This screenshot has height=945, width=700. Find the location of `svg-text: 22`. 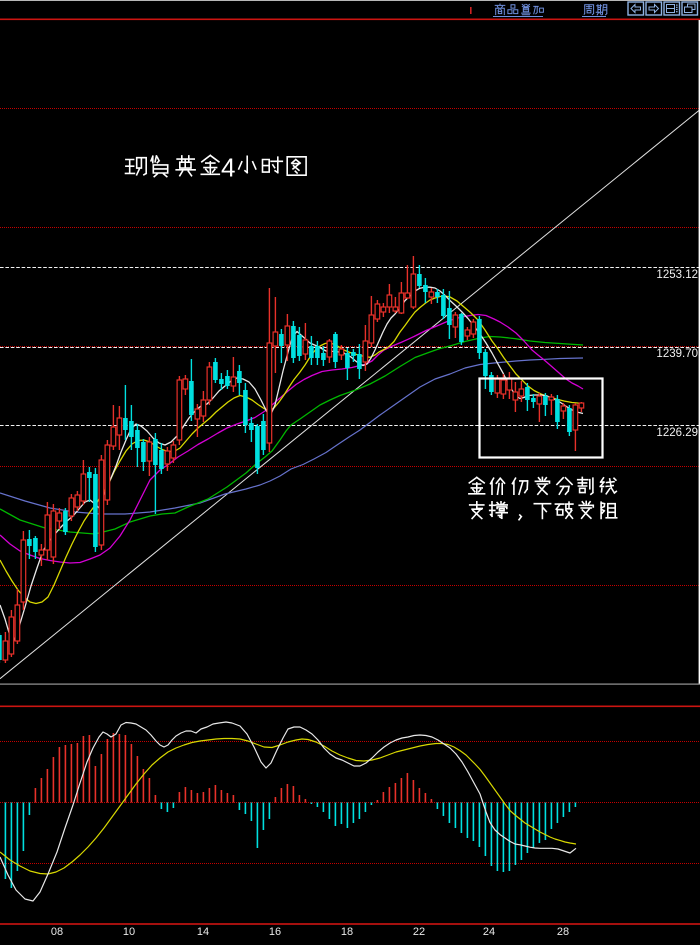

svg-text: 22 is located at coordinates (419, 932).